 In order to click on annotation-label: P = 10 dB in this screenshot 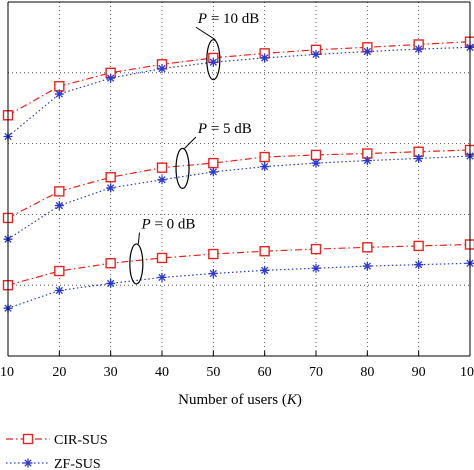, I will do `click(228, 19)`.